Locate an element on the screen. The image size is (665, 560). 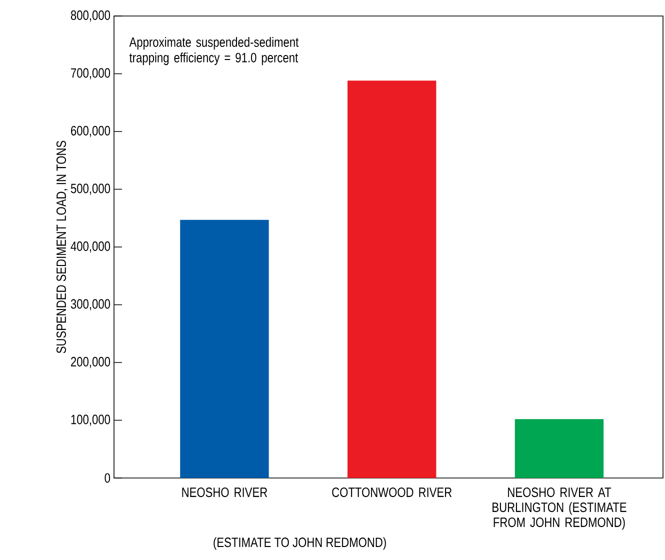
x-tick-label: NEOSHO RIVER AT BURLINGTON (ESTIMATE FROM JOHN REDMOND) is located at coordinates (559, 509).